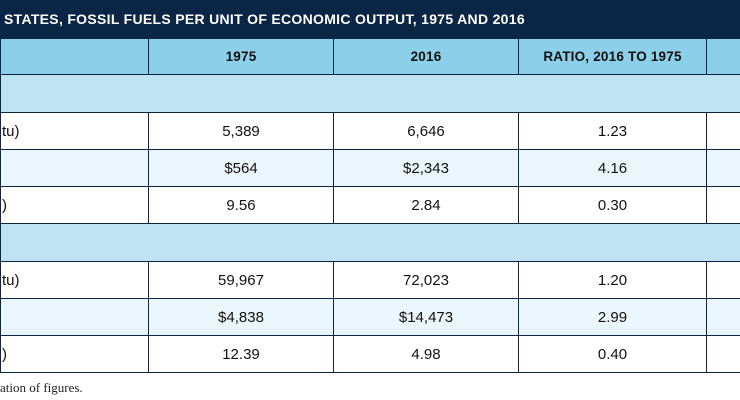 The image size is (740, 400). I want to click on cell-1975: 9.56, so click(241, 205).